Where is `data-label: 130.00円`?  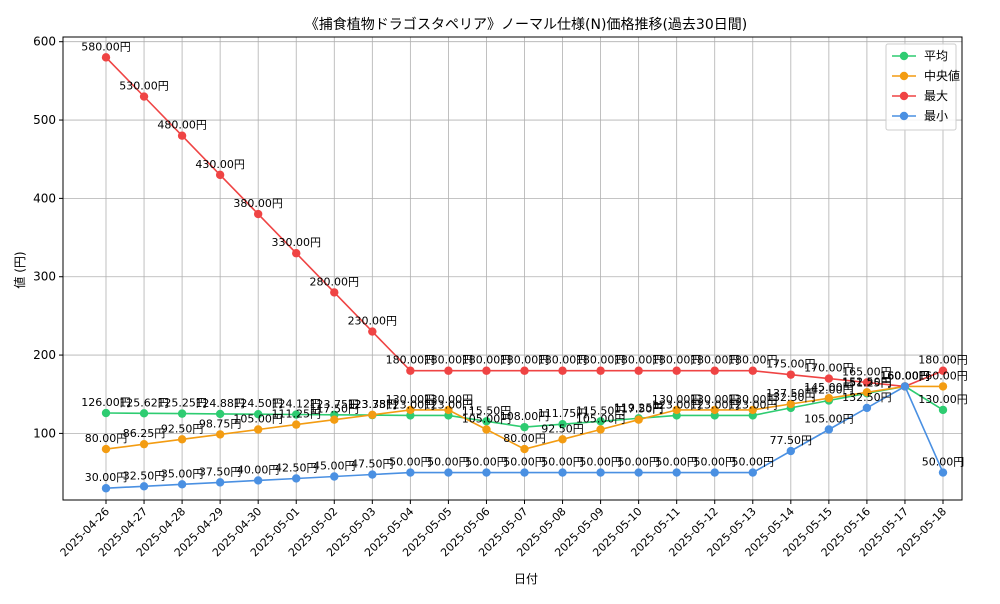 data-label: 130.00円 is located at coordinates (411, 399).